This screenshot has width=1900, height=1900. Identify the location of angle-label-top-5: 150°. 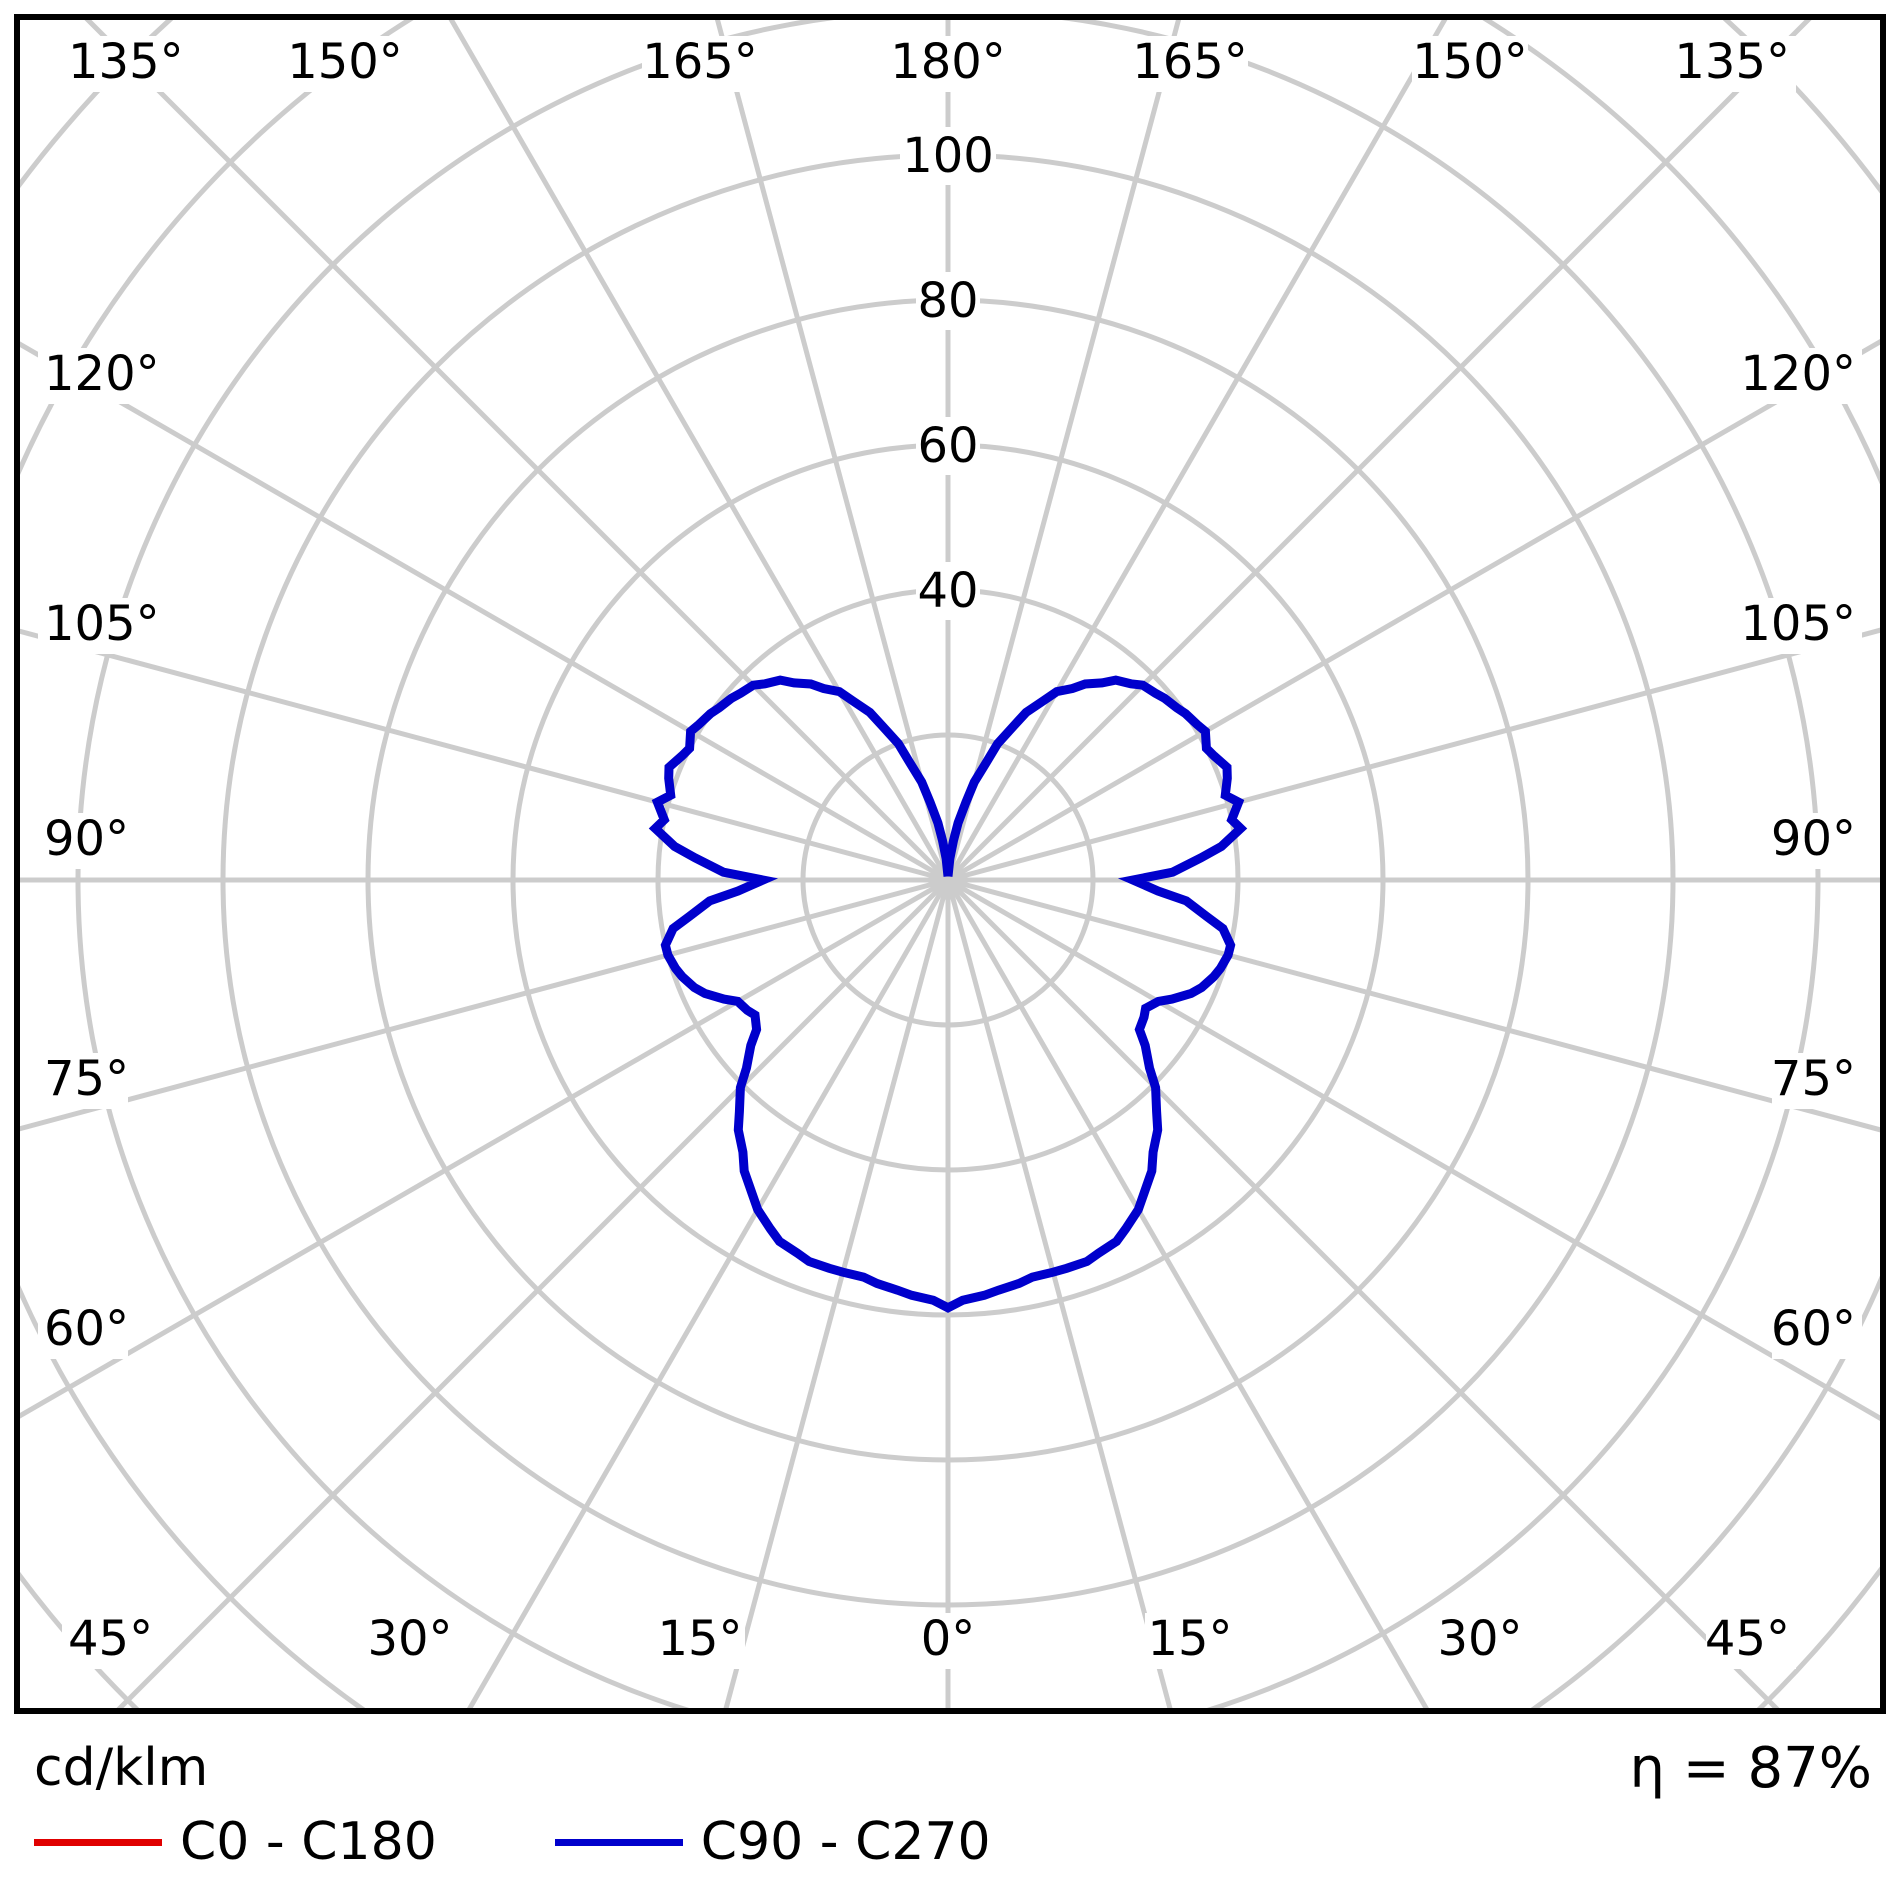
(1470, 62).